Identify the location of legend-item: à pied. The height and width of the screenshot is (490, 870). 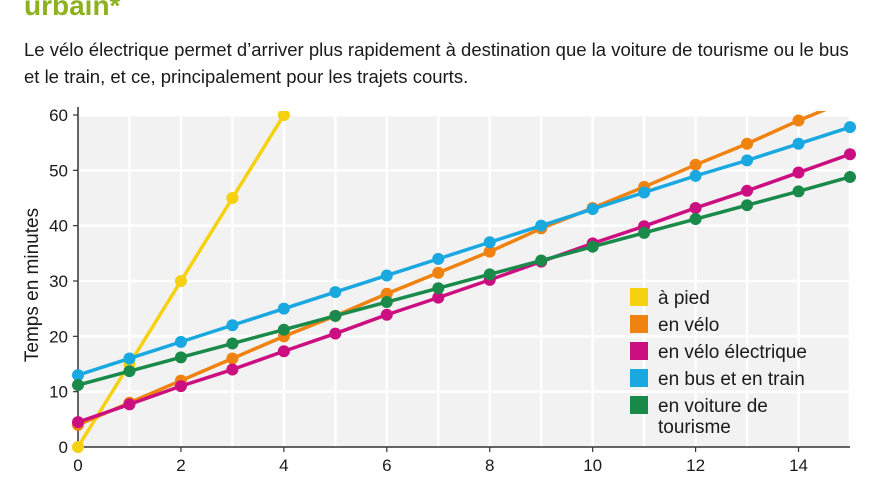
(670, 298).